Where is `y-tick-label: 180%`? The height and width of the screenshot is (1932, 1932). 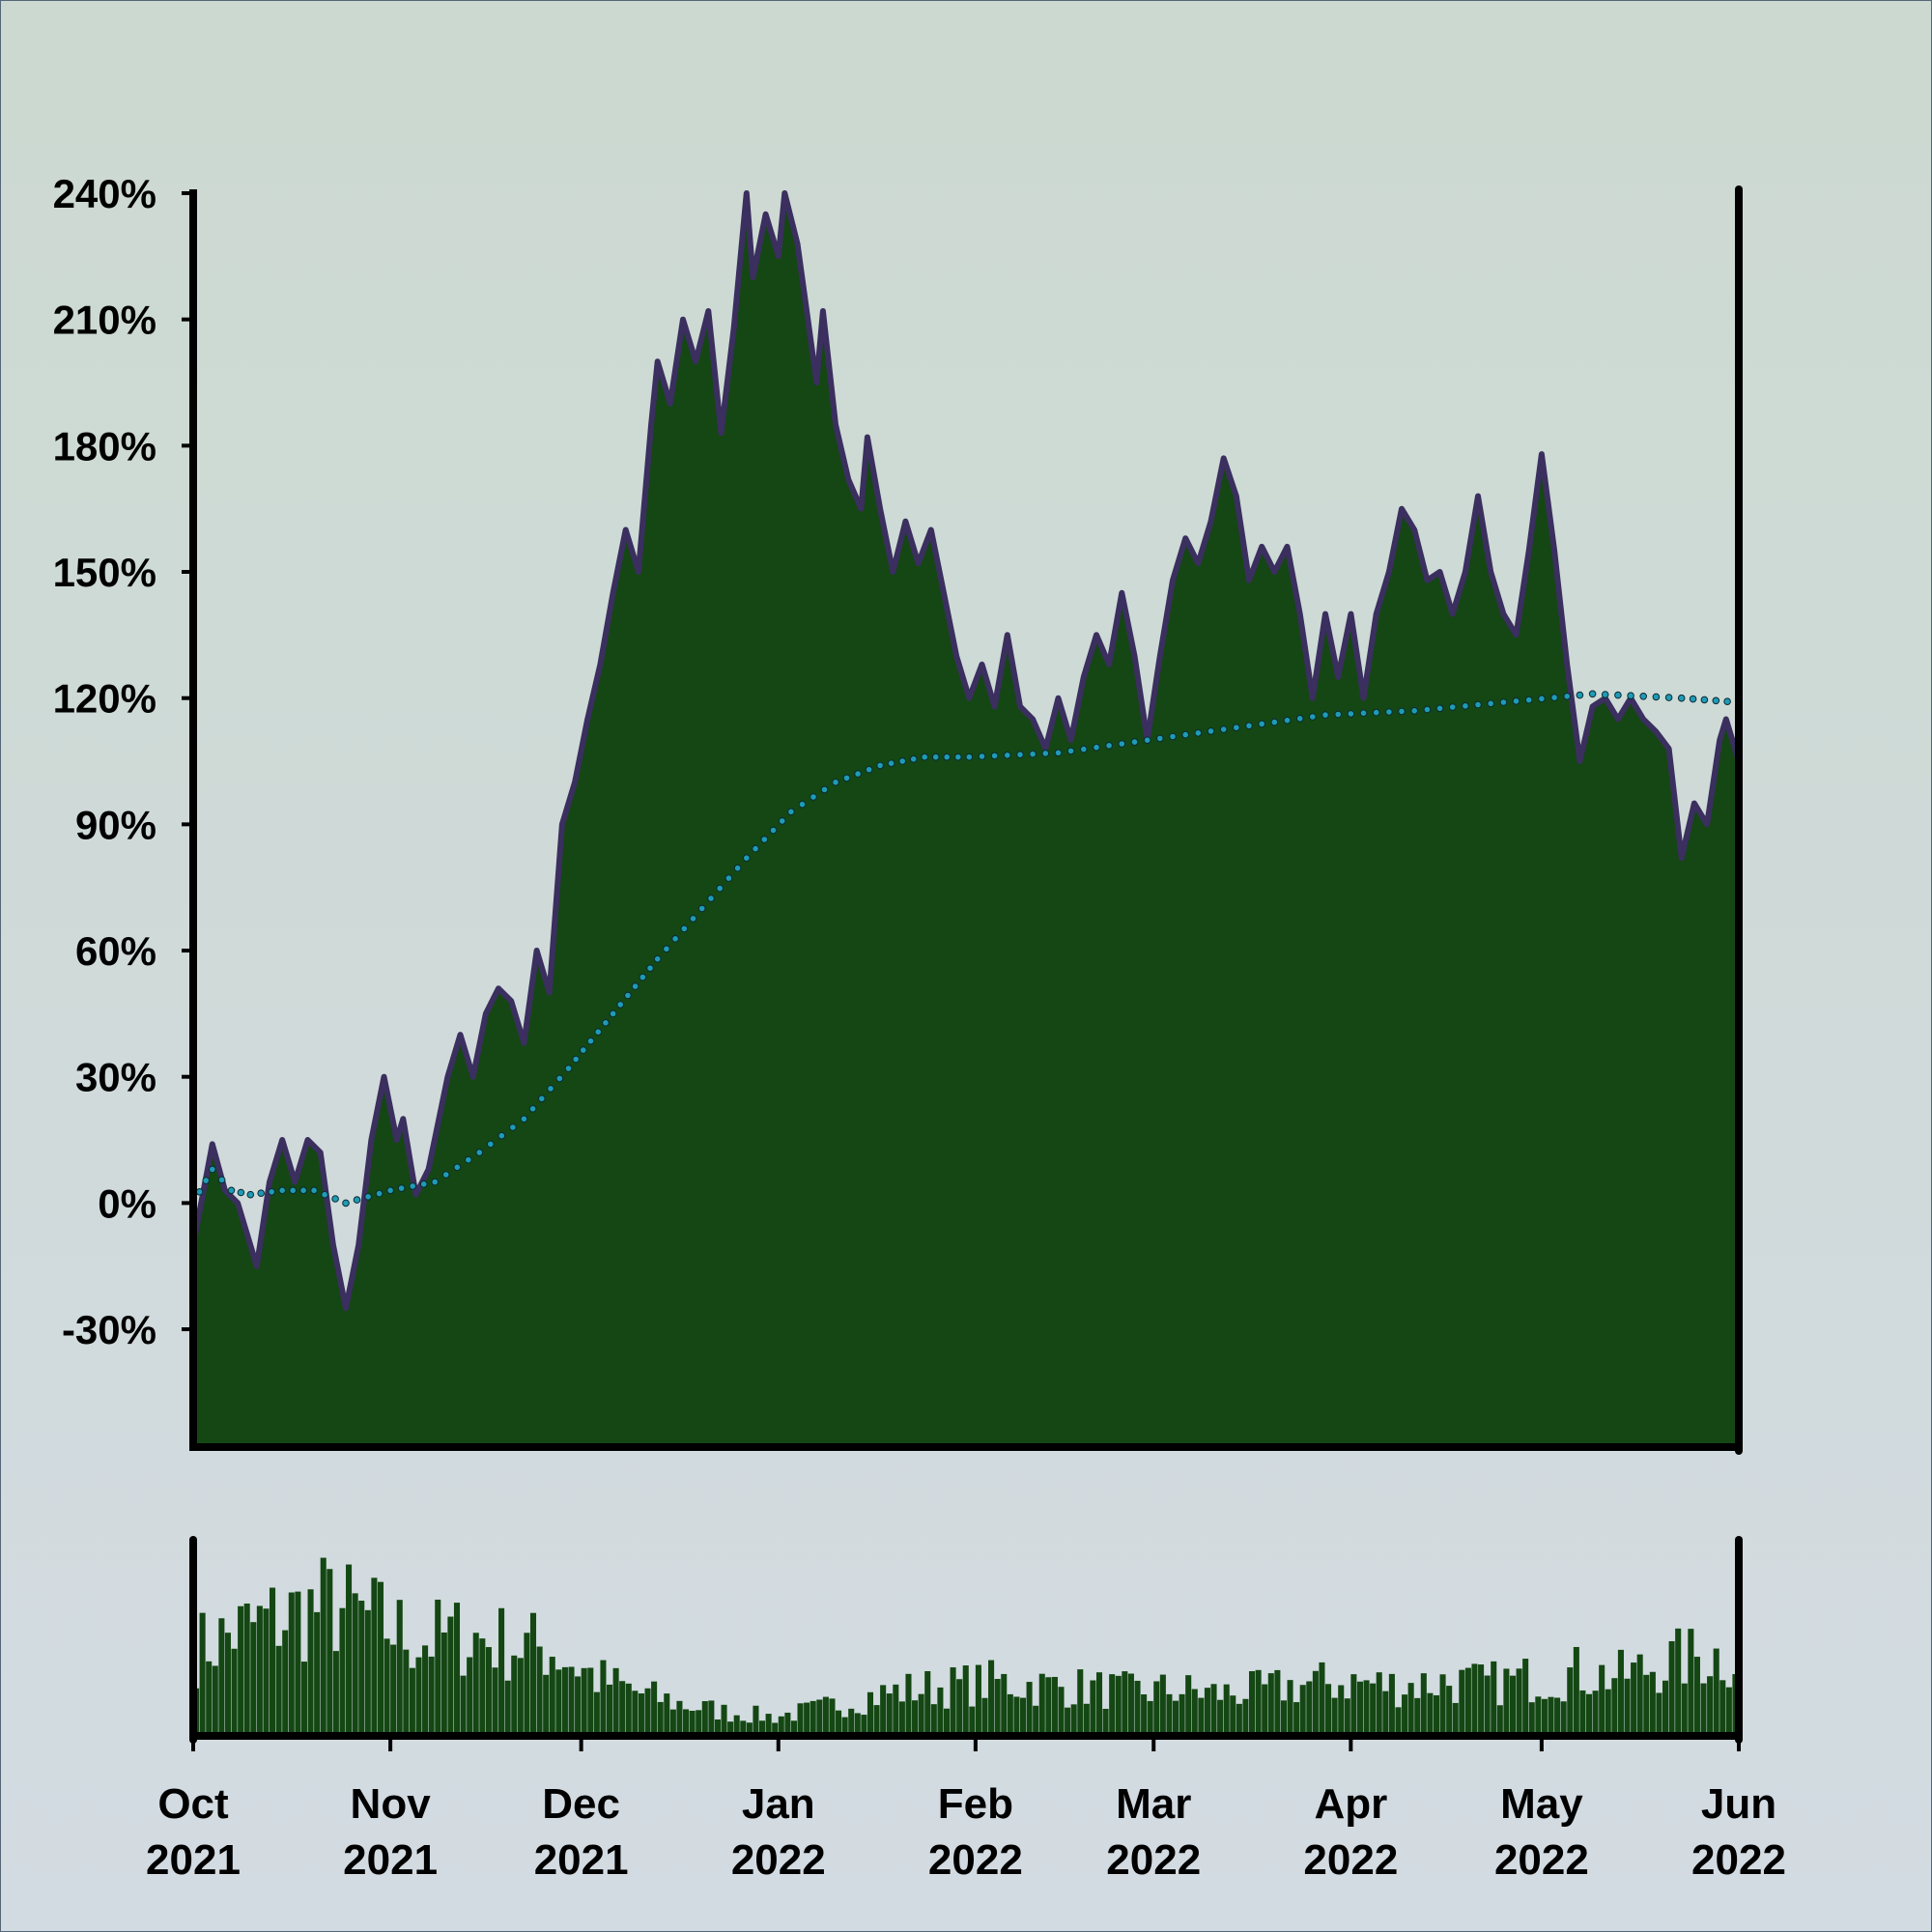 y-tick-label: 180% is located at coordinates (104, 446).